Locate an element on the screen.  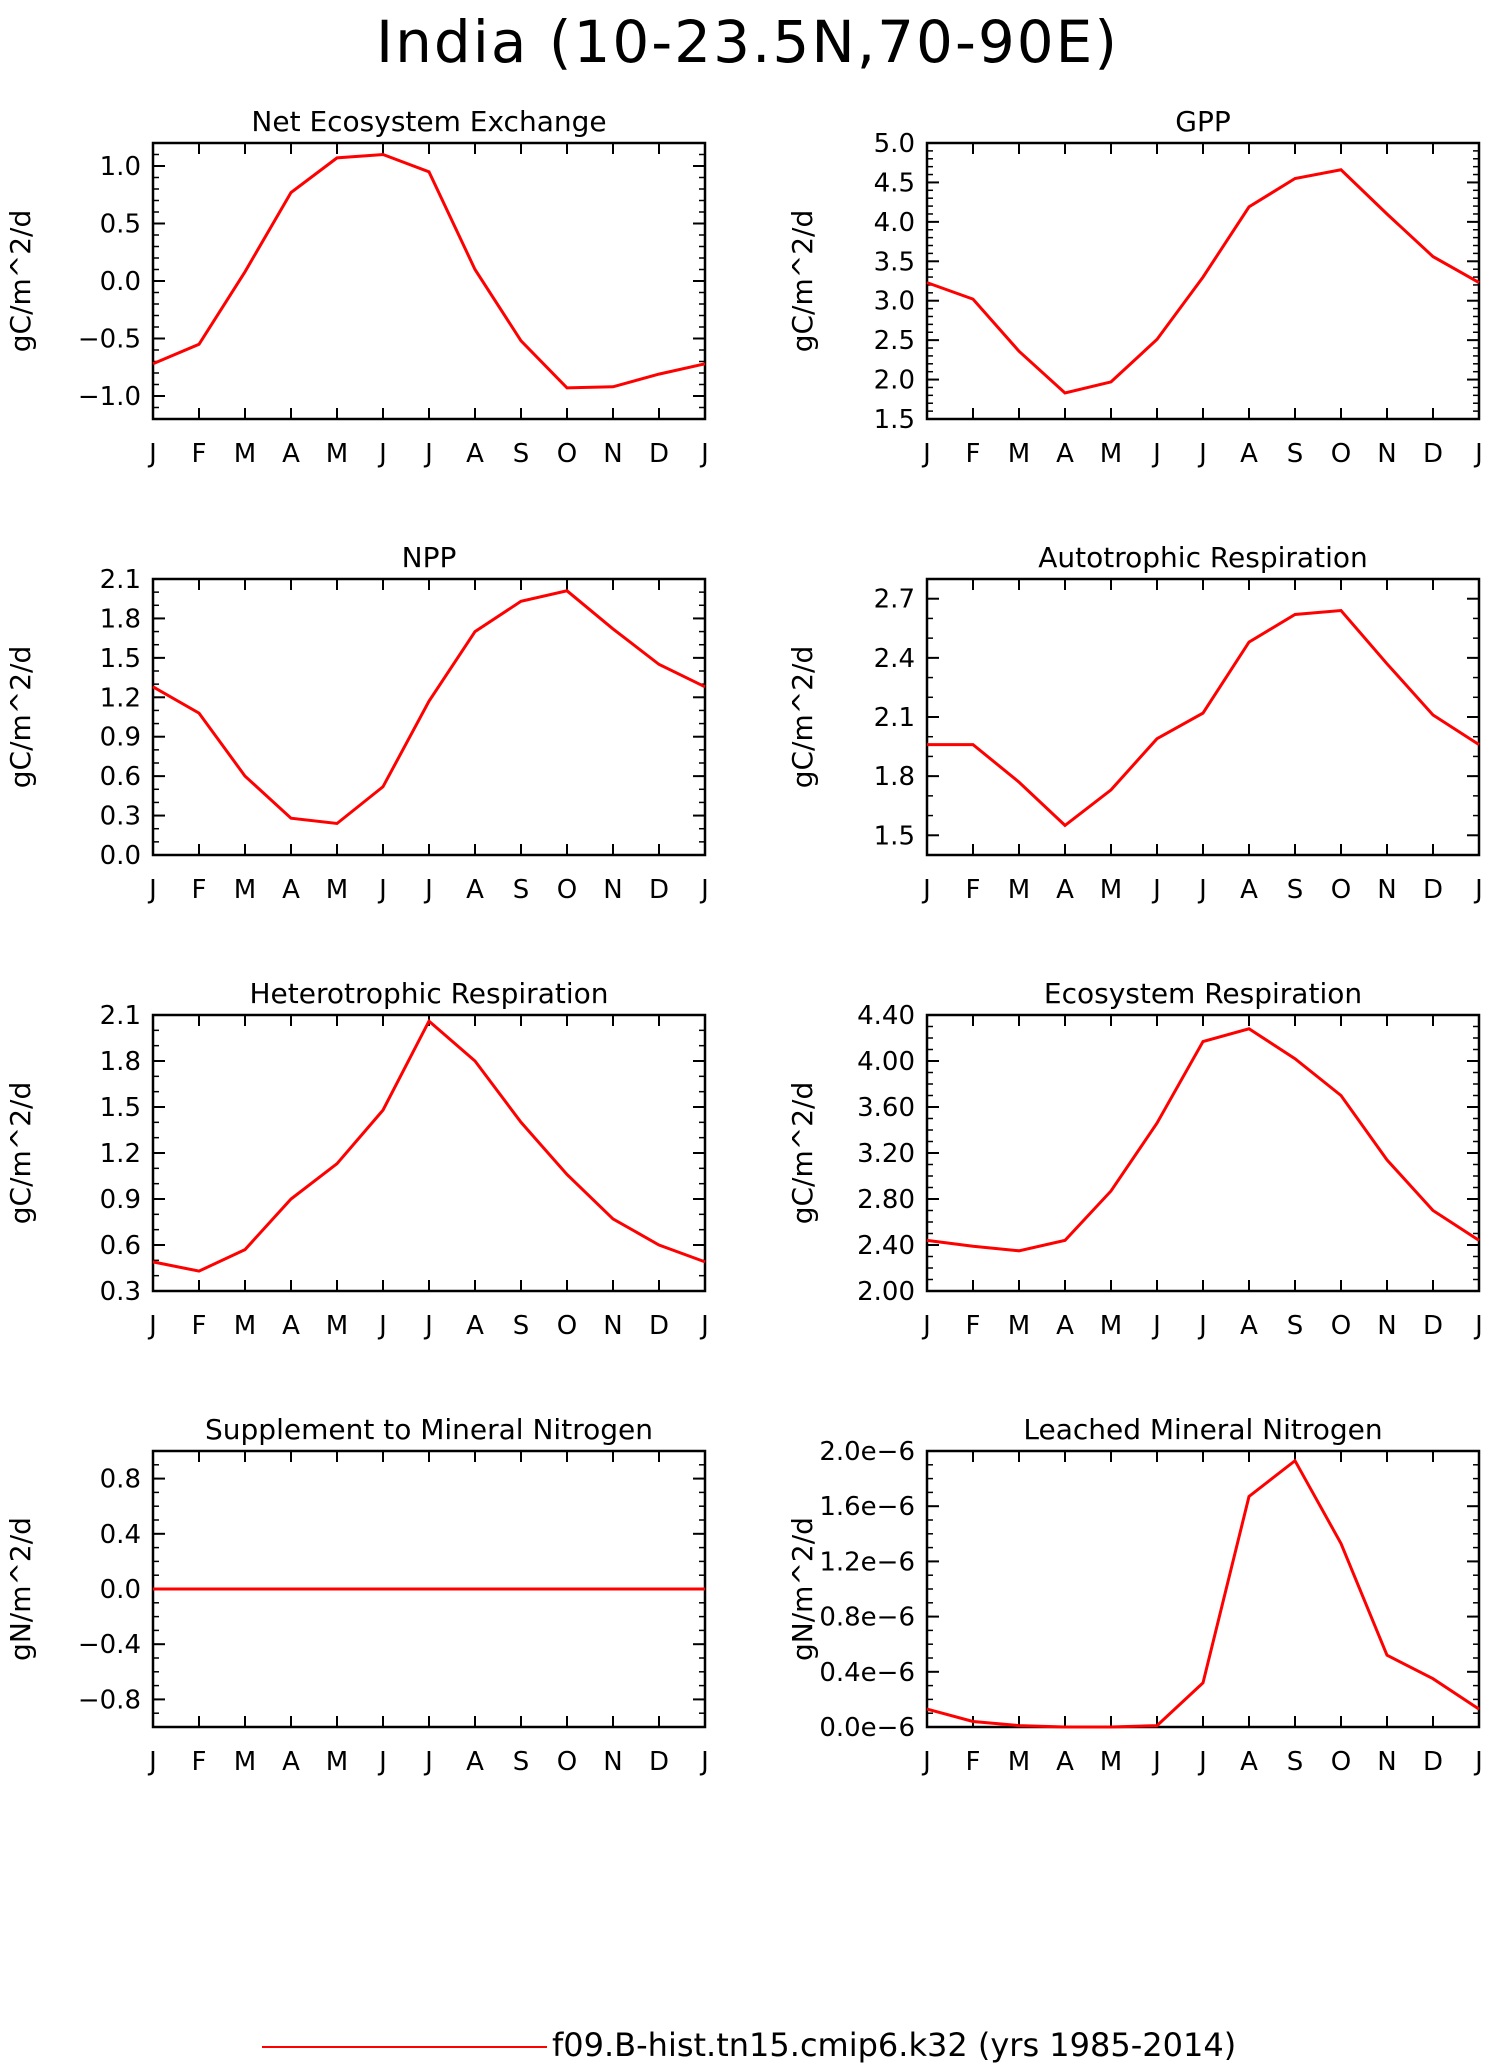
panel-title: Supplement to Mineral Nitrogen is located at coordinates (429, 1429).